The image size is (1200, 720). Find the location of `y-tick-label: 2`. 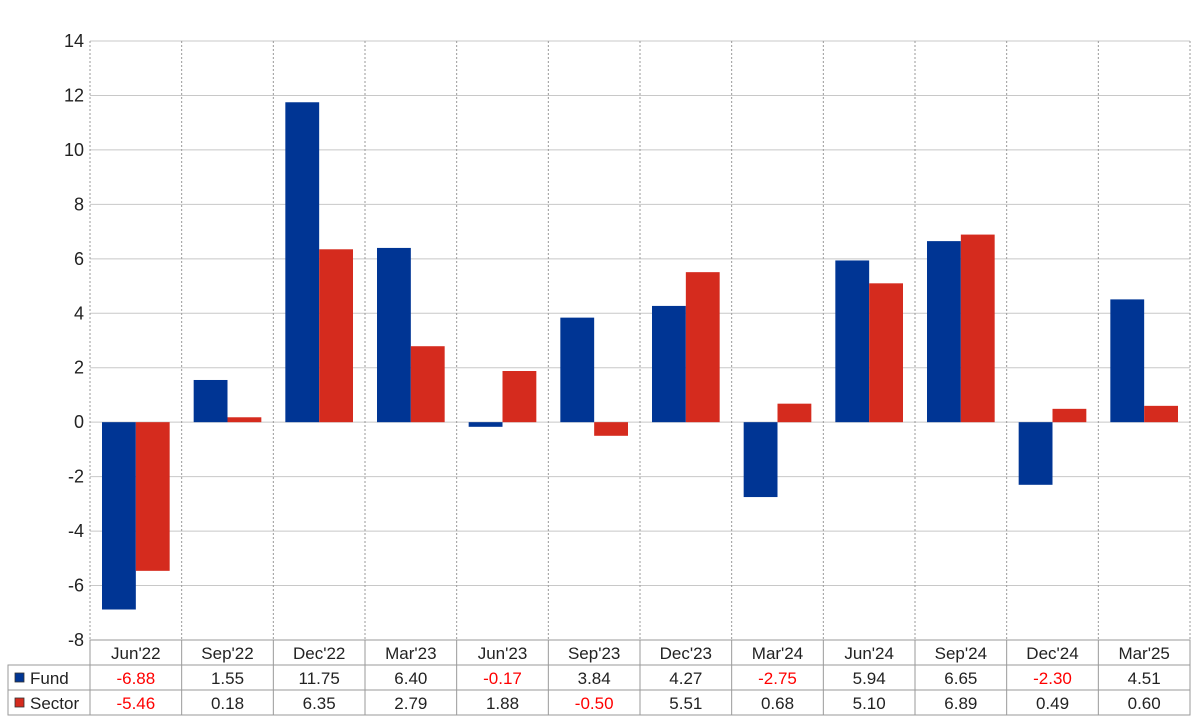

y-tick-label: 2 is located at coordinates (79, 368).